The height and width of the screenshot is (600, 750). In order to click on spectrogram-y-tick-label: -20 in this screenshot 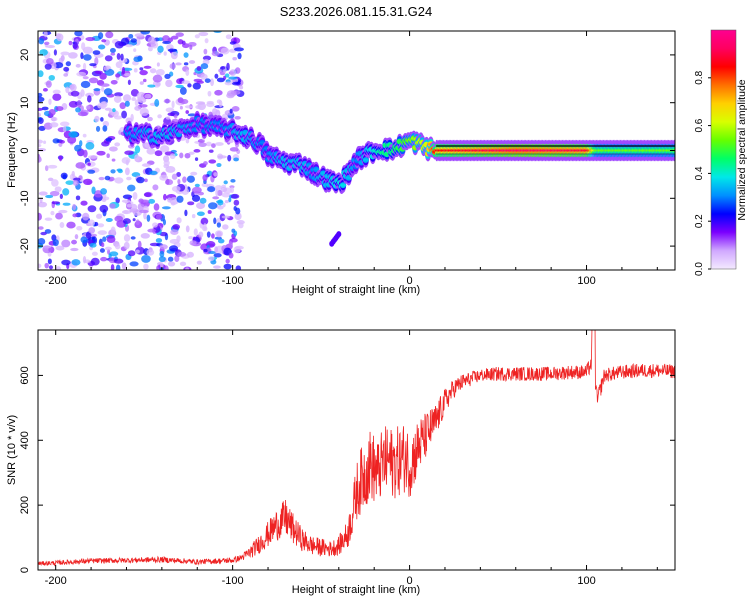, I will do `click(25, 246)`.